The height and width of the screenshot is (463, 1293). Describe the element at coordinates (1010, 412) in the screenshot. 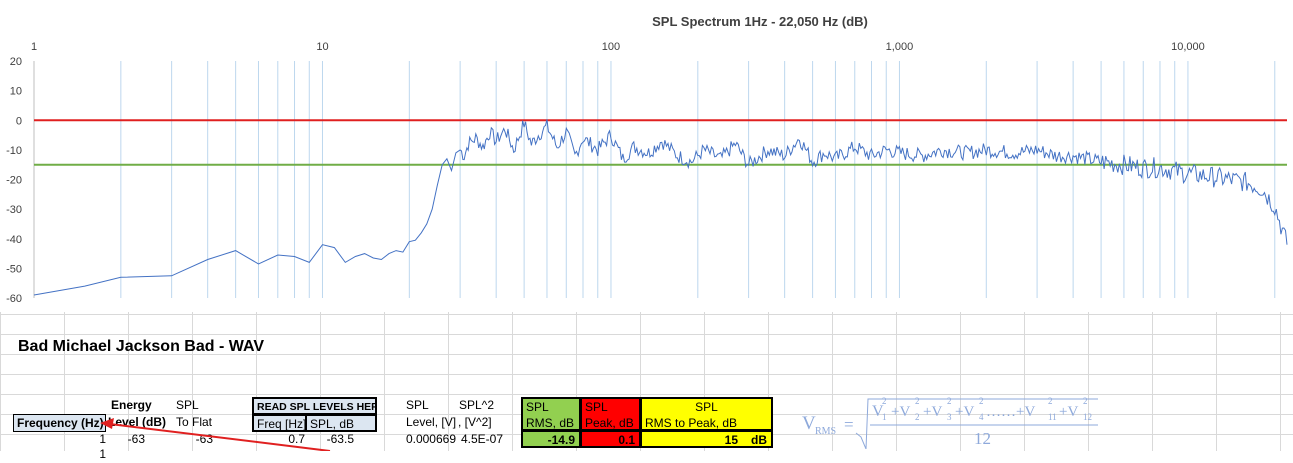

I see `svg-text: ……+V` at that location.